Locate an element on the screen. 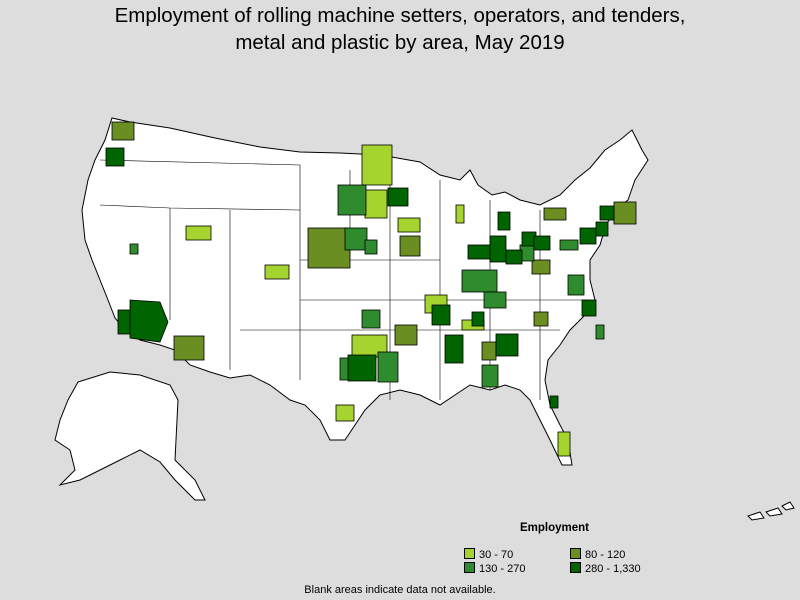 The width and height of the screenshot is (800, 600). legend-title: Employment is located at coordinates (555, 528).